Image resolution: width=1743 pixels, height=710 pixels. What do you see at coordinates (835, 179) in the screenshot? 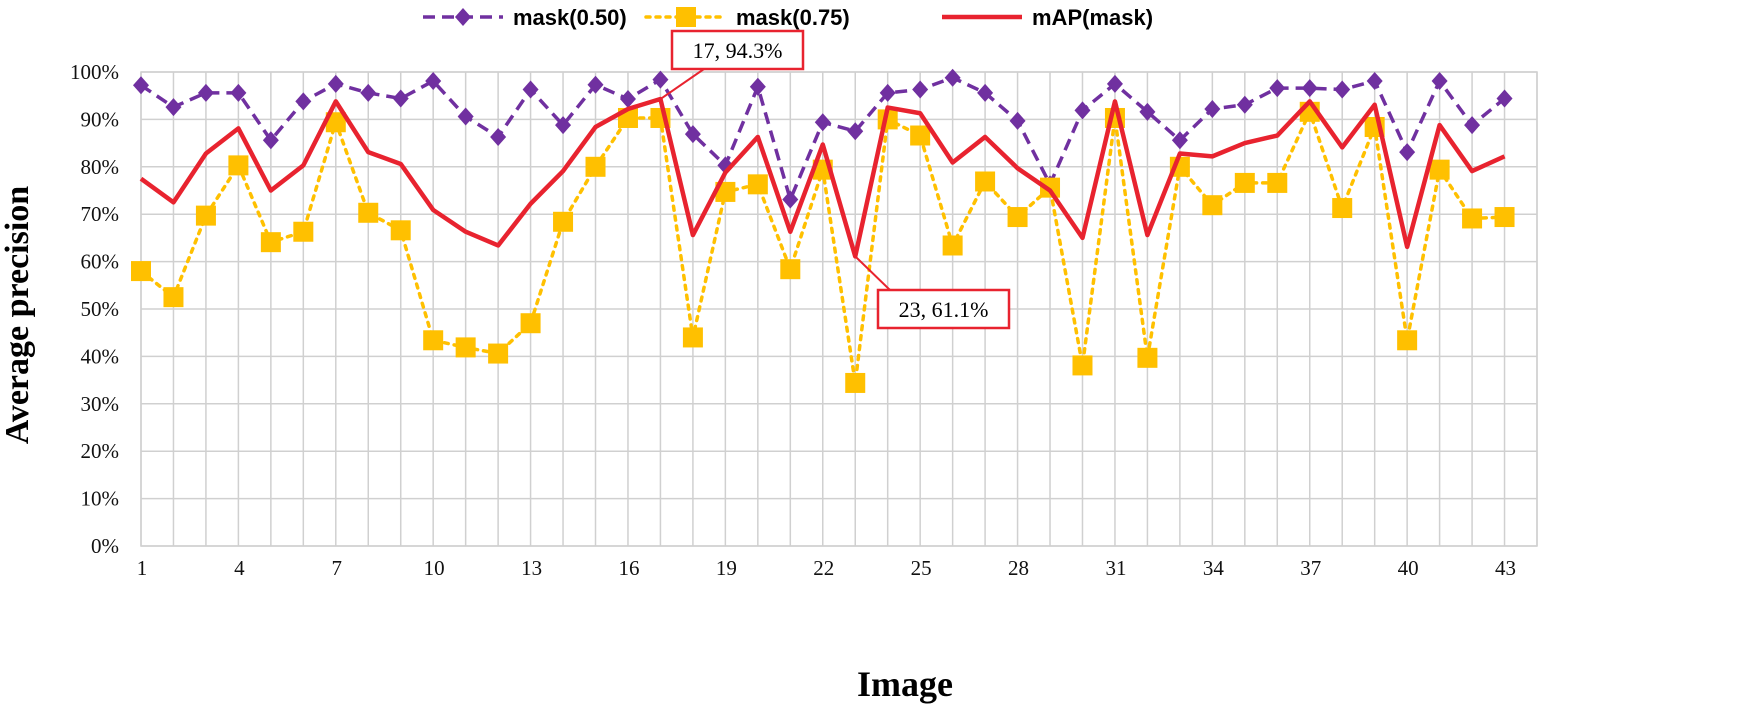
I see `annotations: 17, 94.3% 23, 61.1%` at bounding box center [835, 179].